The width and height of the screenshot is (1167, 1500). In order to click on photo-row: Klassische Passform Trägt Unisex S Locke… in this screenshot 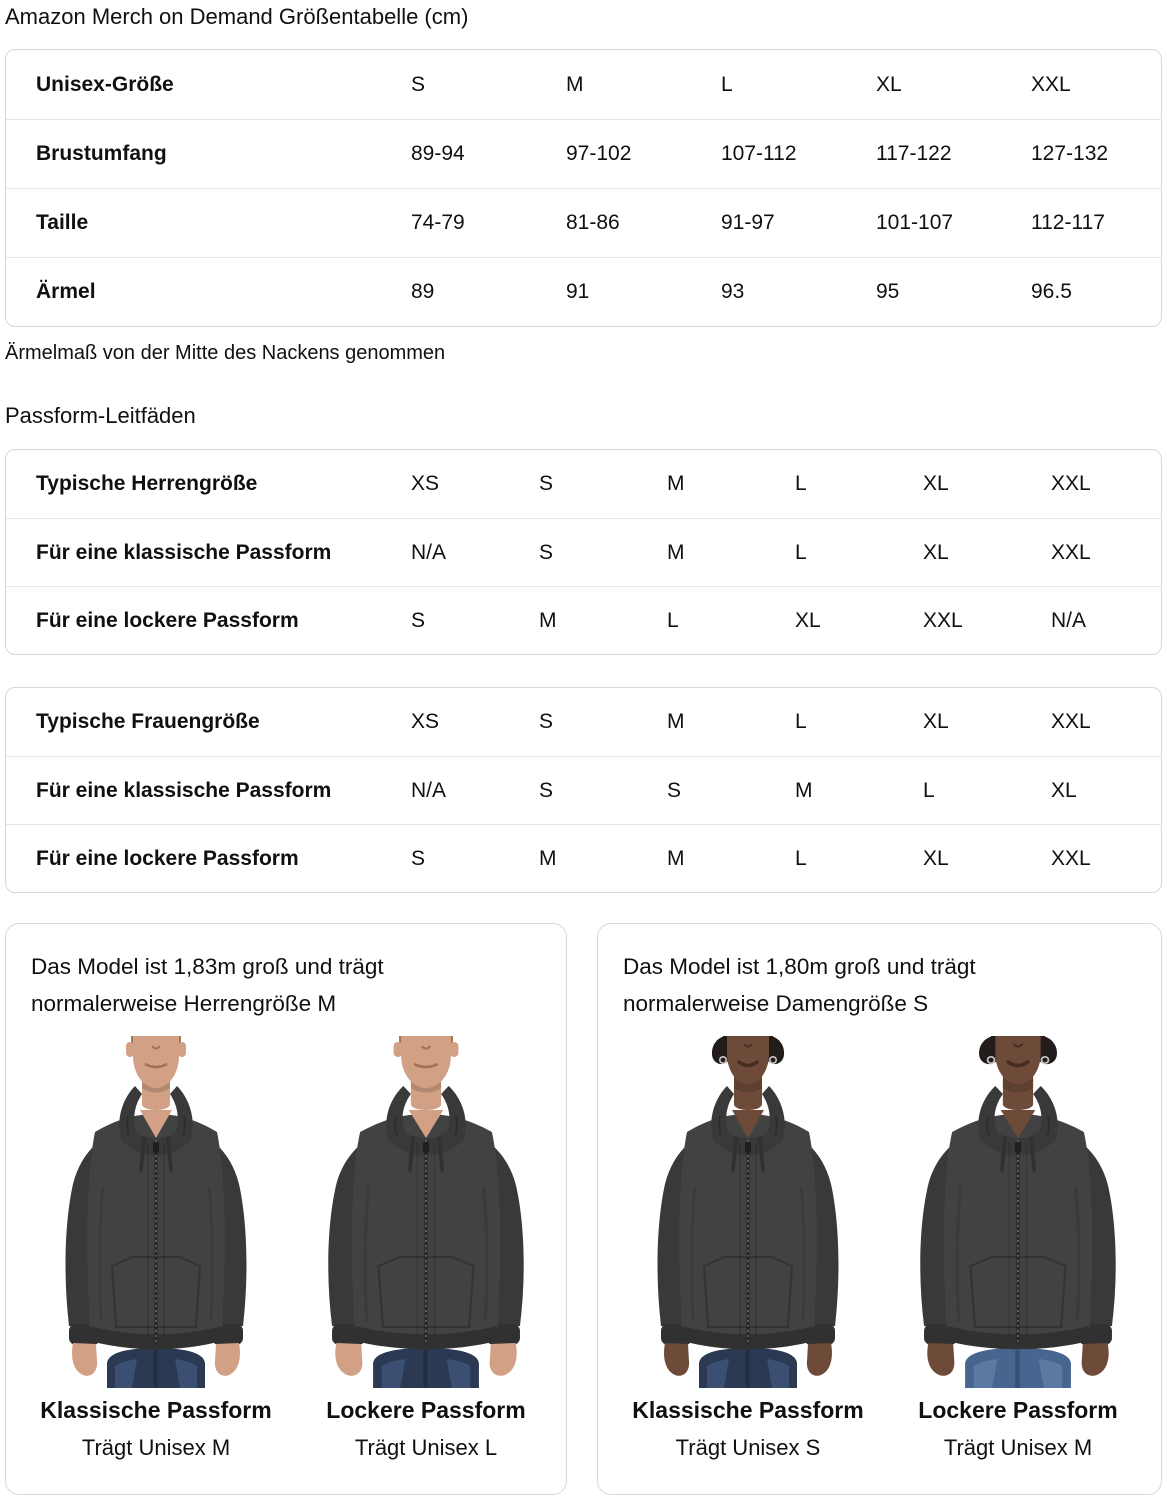, I will do `click(887, 1249)`.